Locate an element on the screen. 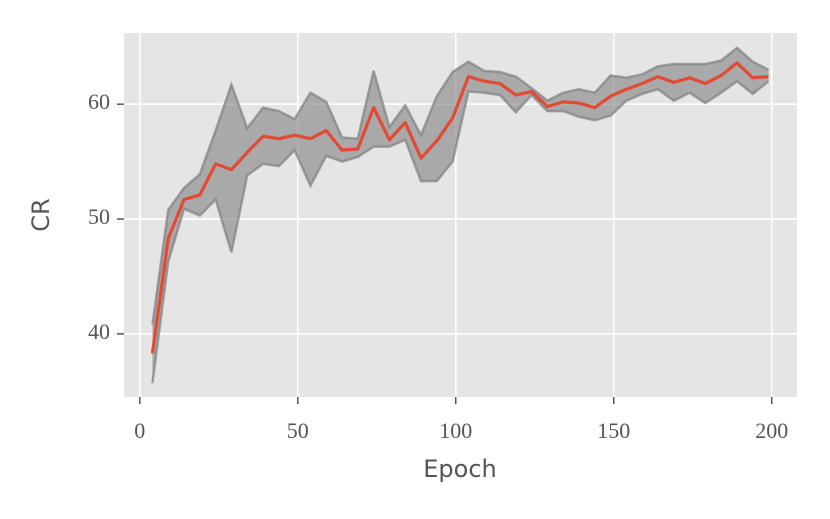 The width and height of the screenshot is (830, 519). x-tick-label: 0 is located at coordinates (139, 430).